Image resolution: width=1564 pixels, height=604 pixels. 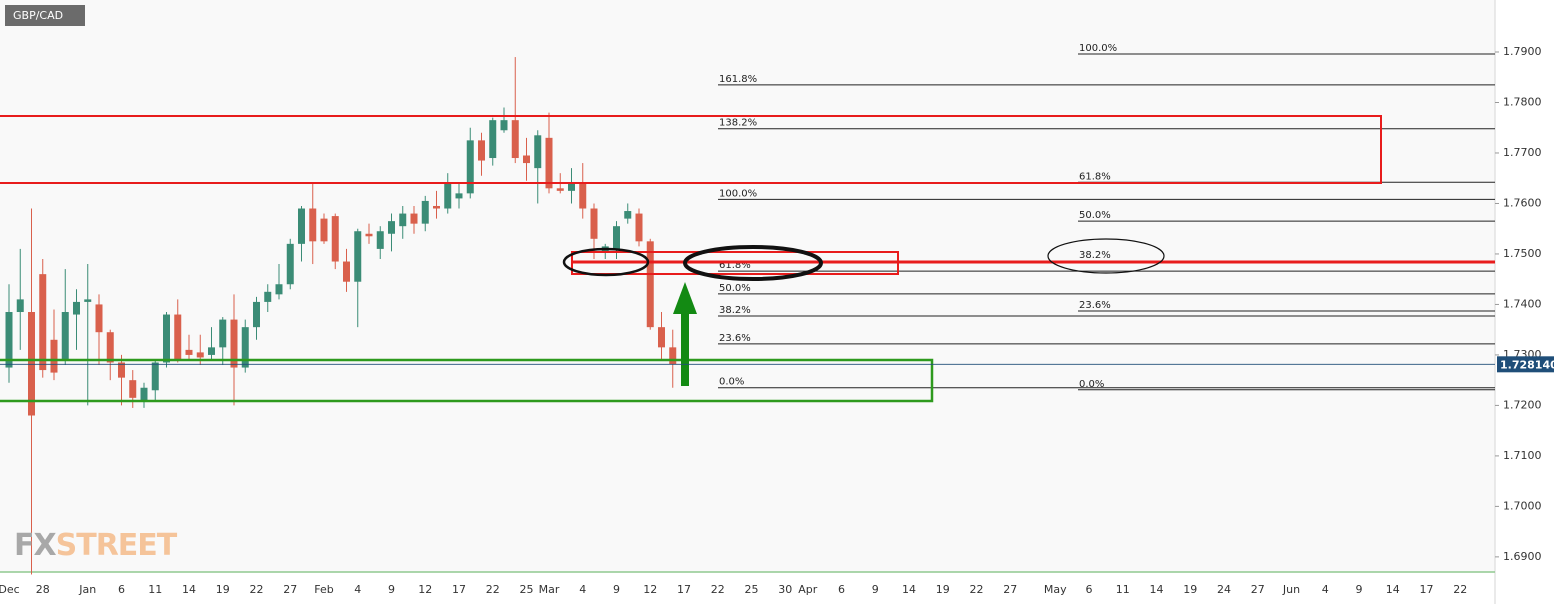 I want to click on x-tick-label: 25, so click(x=752, y=589).